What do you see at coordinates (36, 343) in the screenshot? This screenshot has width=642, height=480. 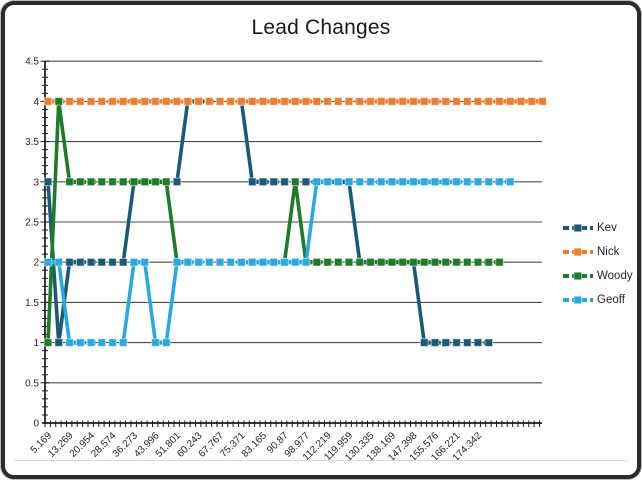 I see `svg-text: 1` at bounding box center [36, 343].